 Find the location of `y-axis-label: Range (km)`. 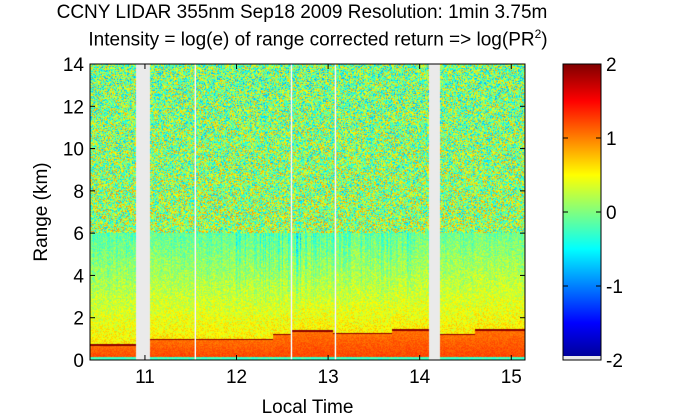

y-axis-label: Range (km) is located at coordinates (41, 211).